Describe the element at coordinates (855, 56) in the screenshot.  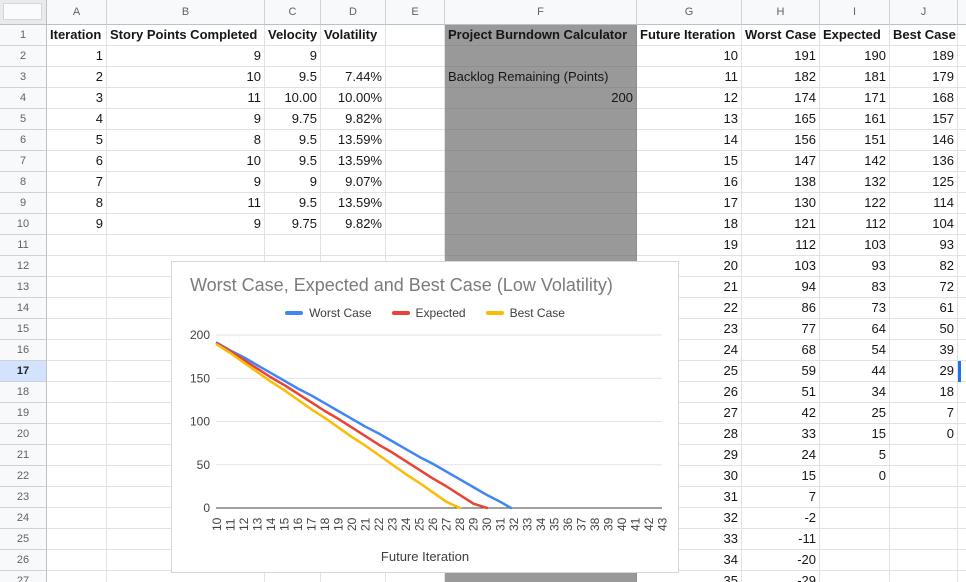
I see `cell-I2: 190` at that location.